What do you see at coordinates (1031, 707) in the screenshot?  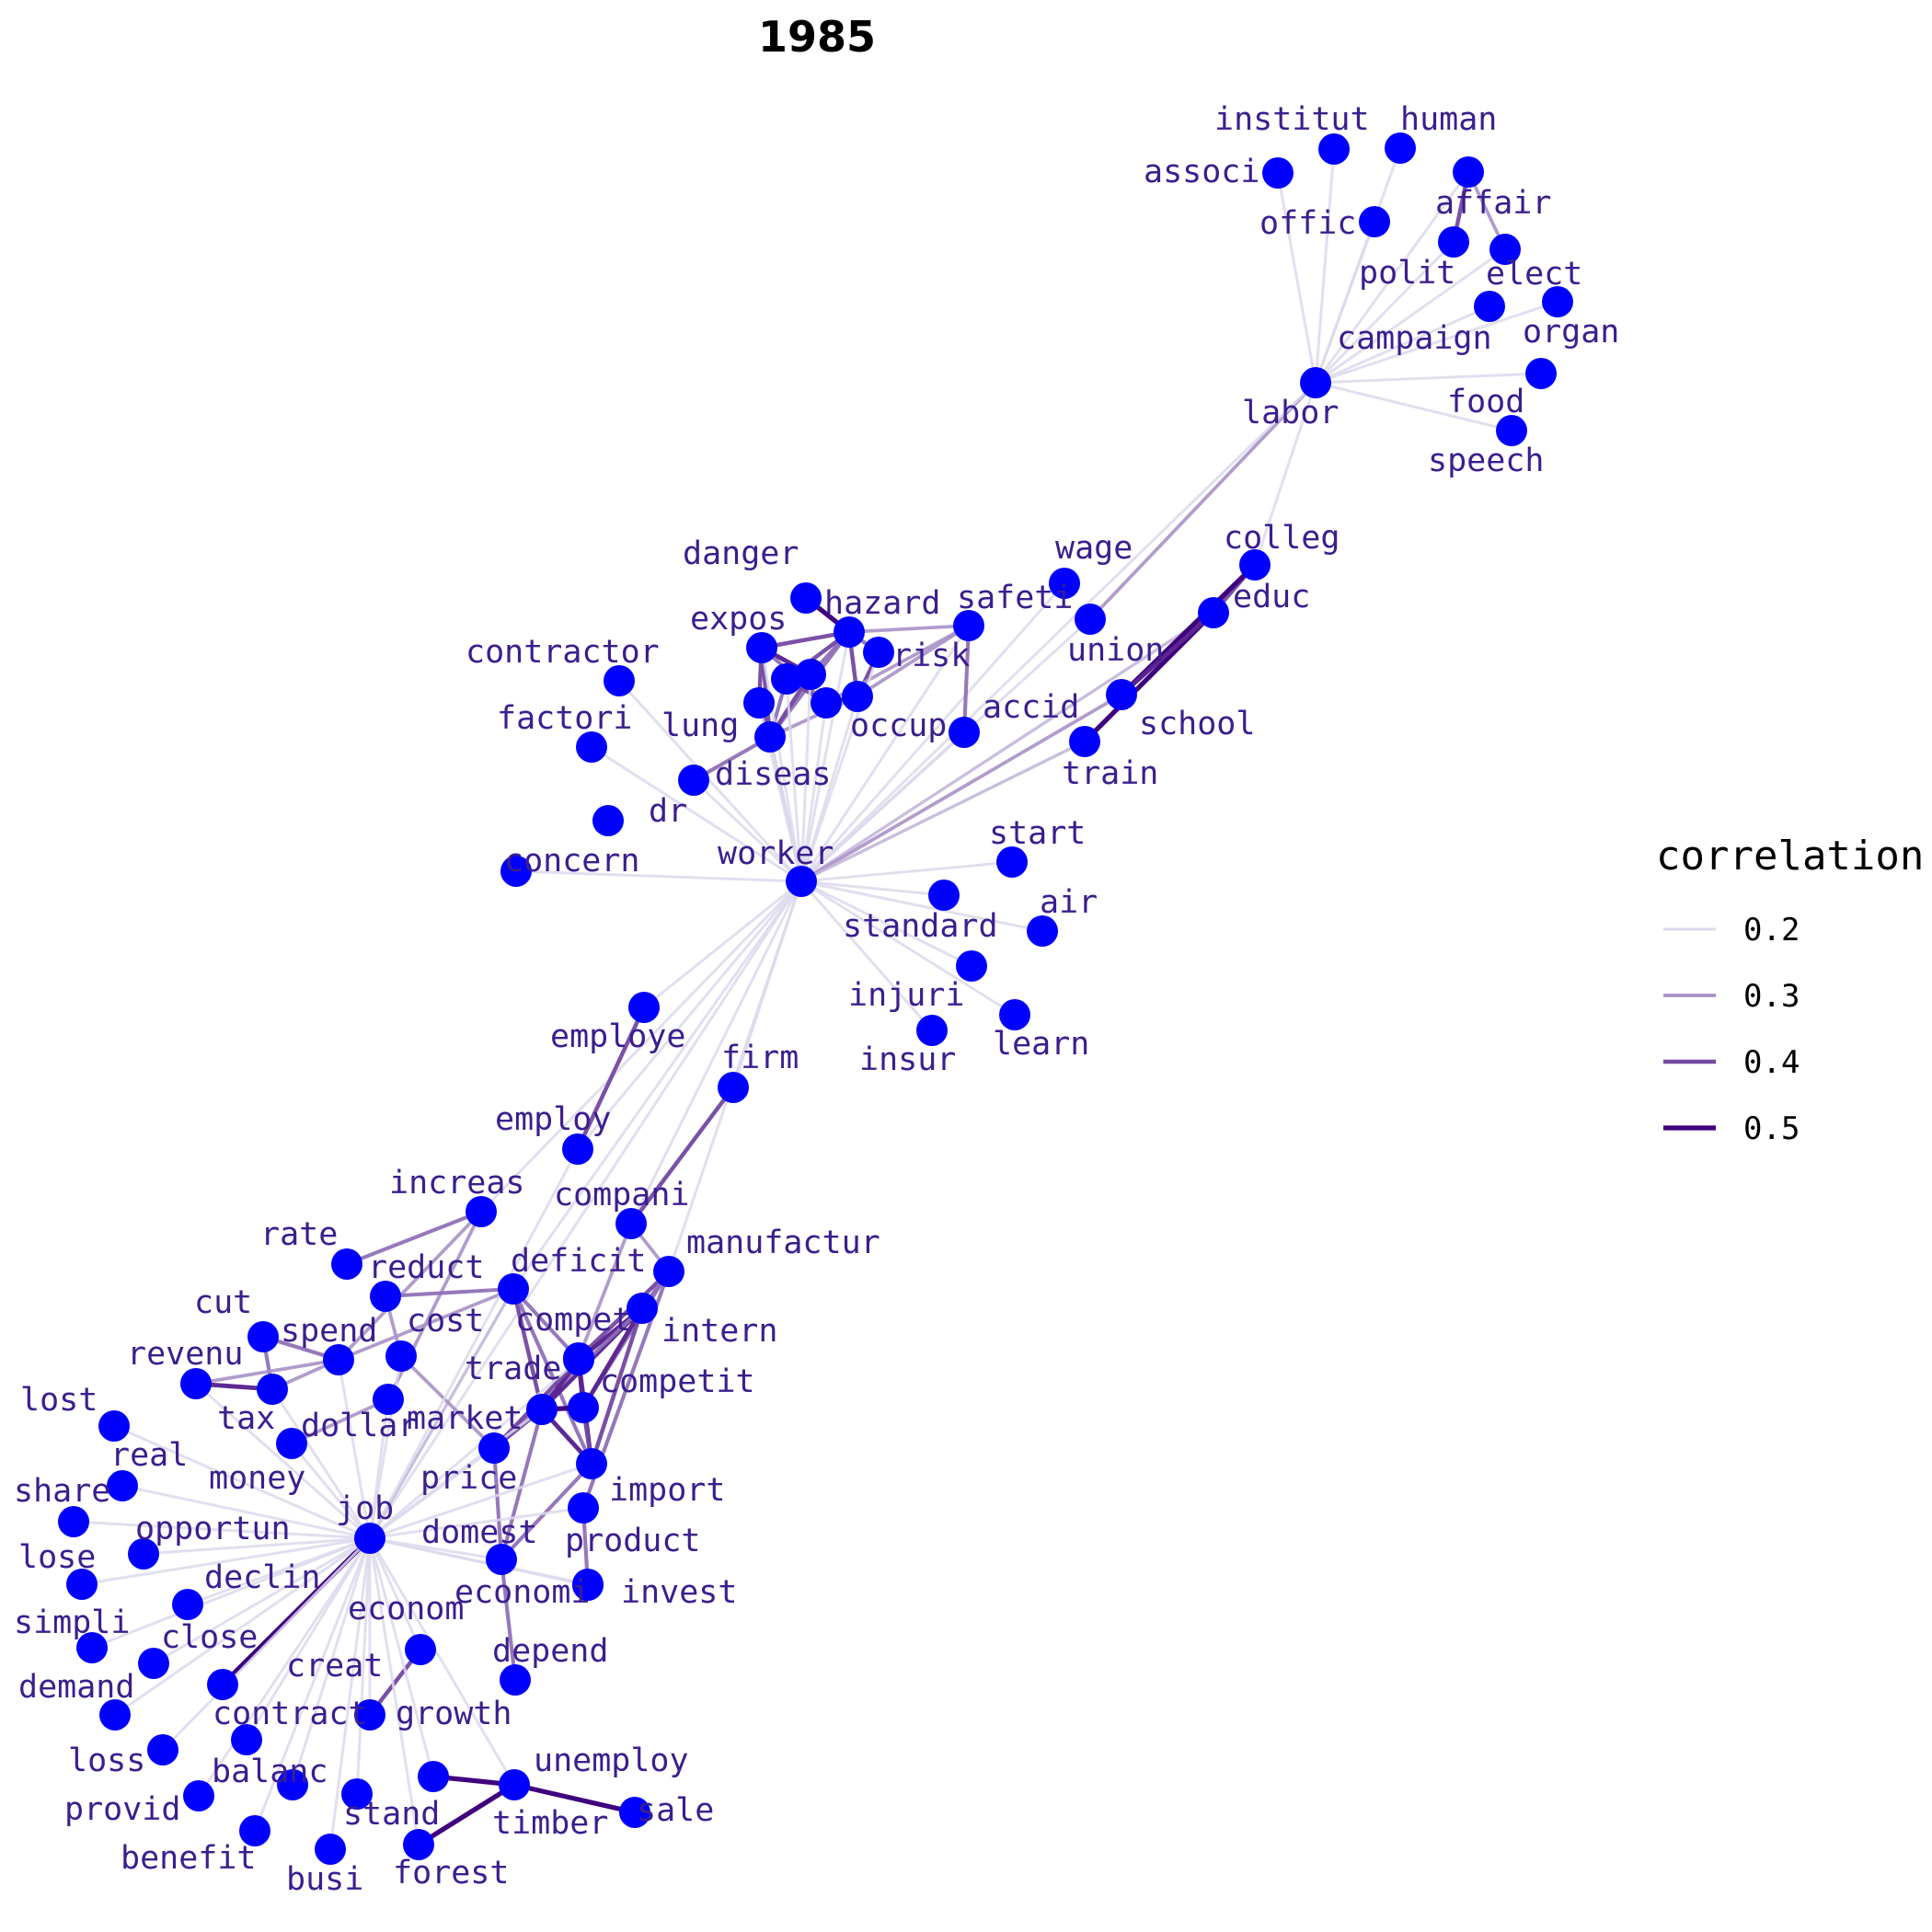 I see `node-label-accid: accid` at bounding box center [1031, 707].